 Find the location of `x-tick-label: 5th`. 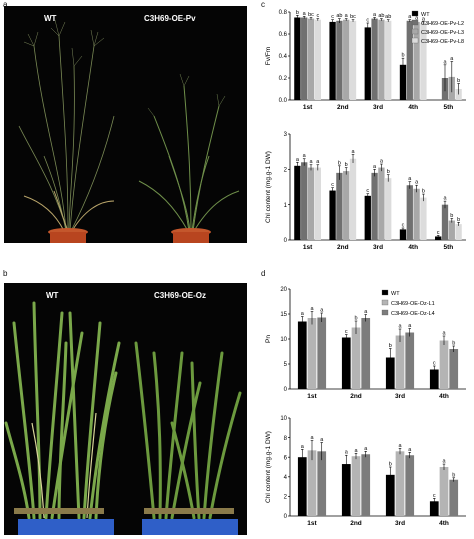

x-tick-label: 5th is located at coordinates (449, 247).